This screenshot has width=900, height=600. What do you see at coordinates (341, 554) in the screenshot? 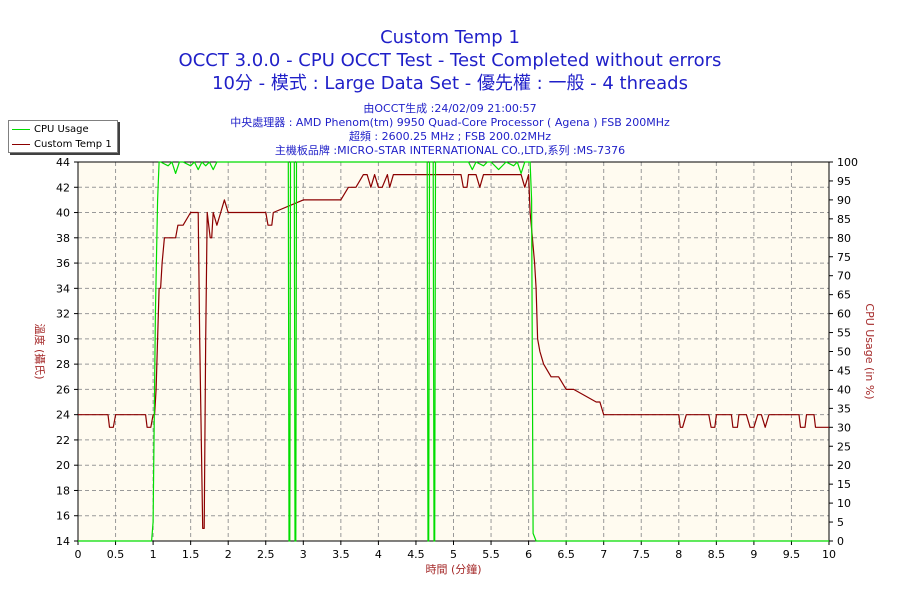
I see `x-tick-label: 3.5` at bounding box center [341, 554].